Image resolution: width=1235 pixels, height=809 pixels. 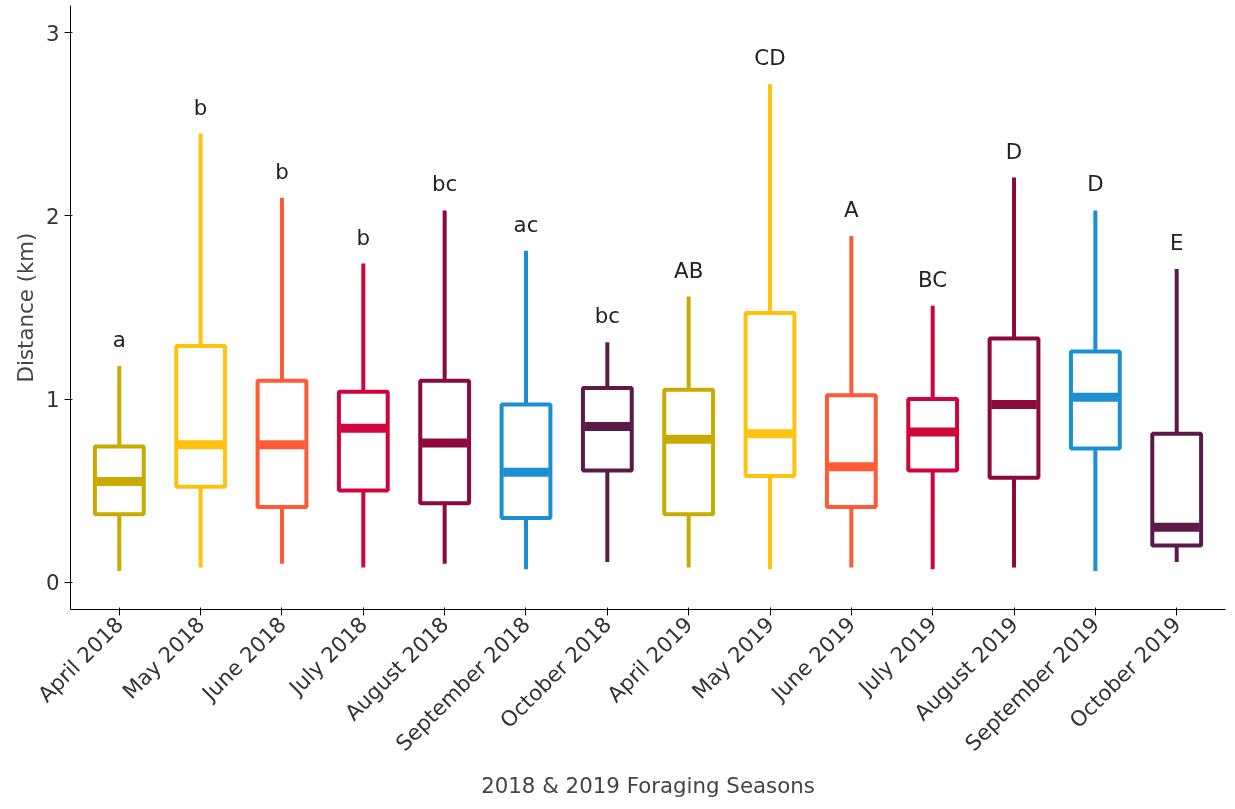 I want to click on y-tick-label: 0, so click(x=52, y=583).